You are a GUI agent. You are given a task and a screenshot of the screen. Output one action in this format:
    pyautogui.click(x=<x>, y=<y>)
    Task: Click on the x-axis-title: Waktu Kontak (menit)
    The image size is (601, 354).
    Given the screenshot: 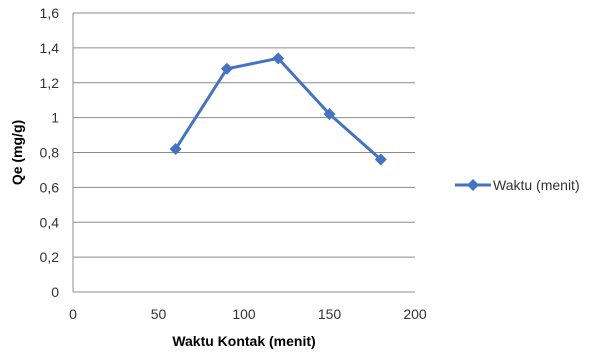 What is the action you would take?
    pyautogui.click(x=243, y=341)
    